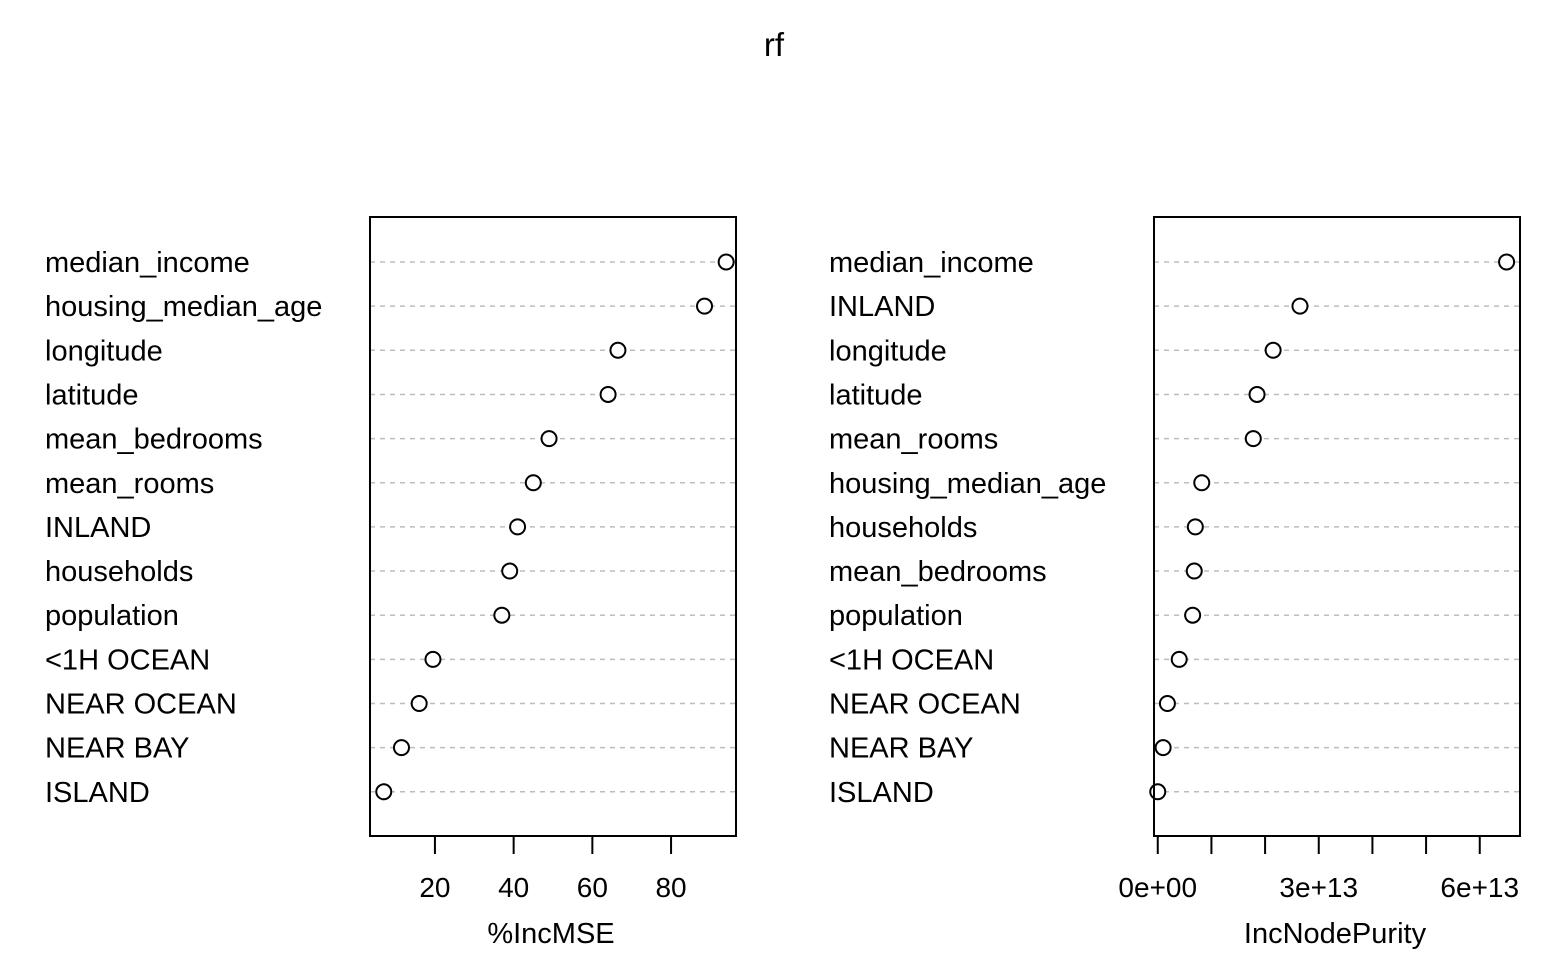  Describe the element at coordinates (774, 44) in the screenshot. I see `chart-title: rf` at that location.